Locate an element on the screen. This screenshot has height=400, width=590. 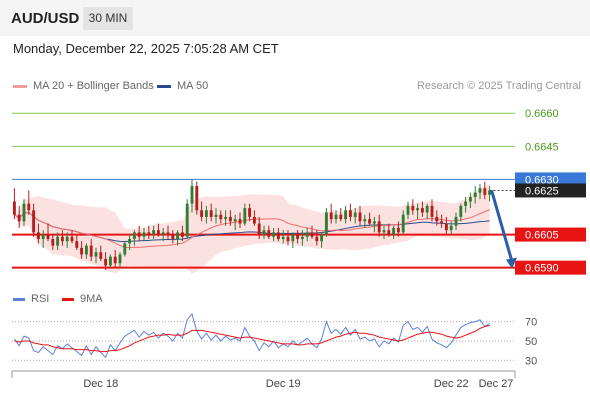
ma20-swatch-icon is located at coordinates (20, 86).